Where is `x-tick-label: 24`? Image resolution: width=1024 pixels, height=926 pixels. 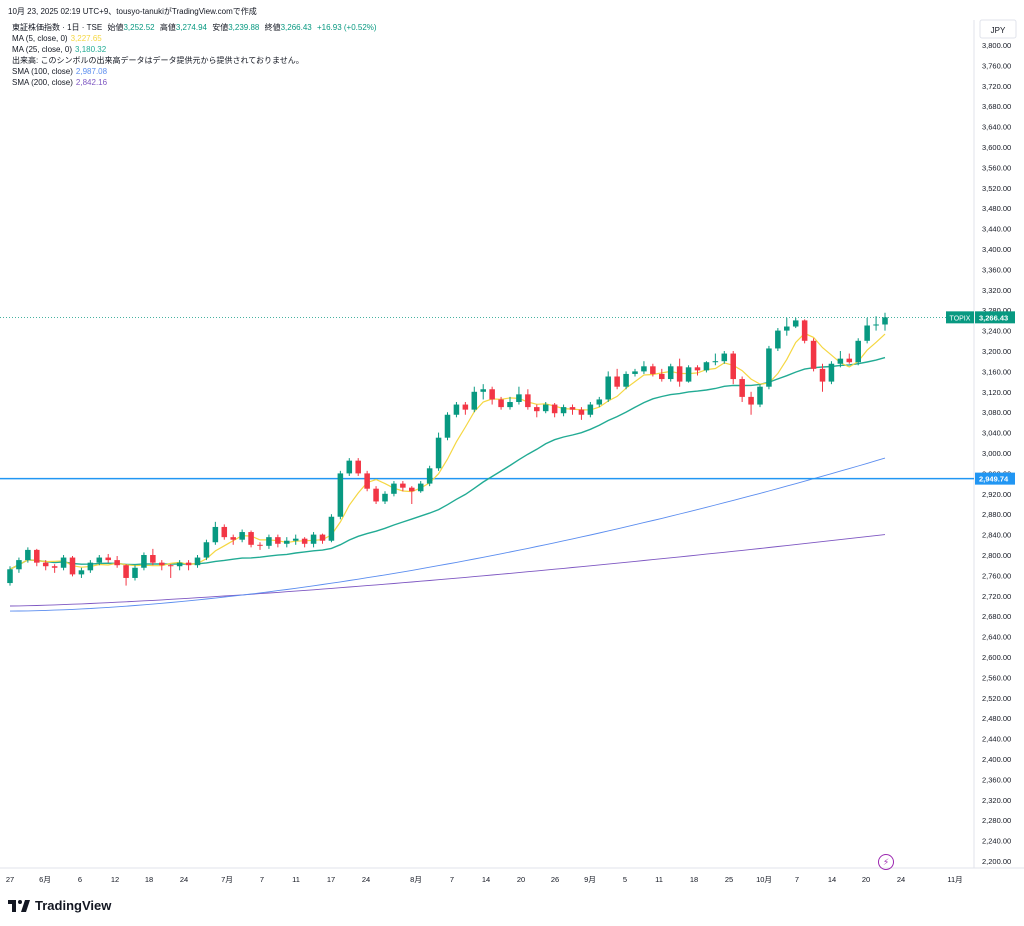
x-tick-label: 24 is located at coordinates (184, 879).